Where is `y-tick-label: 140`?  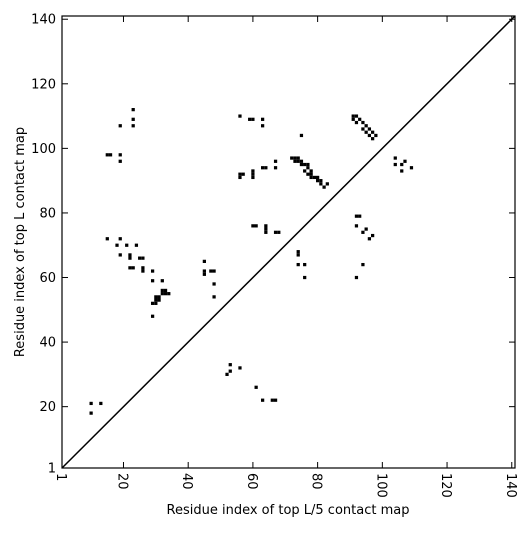
y-tick-label: 140 is located at coordinates (43, 20).